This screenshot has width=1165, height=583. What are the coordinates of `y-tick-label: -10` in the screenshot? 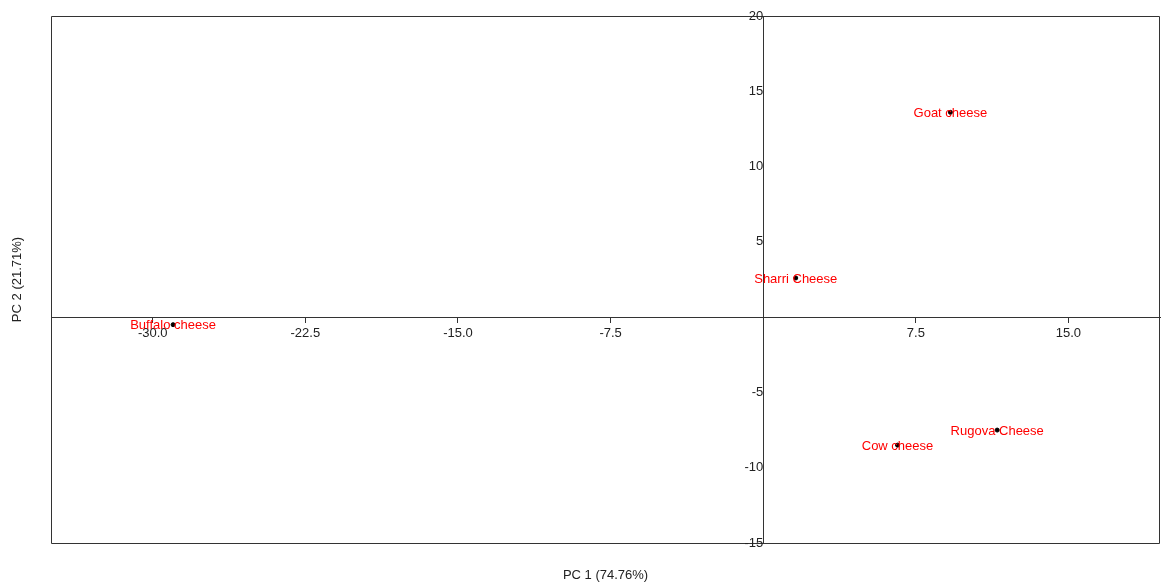 It's located at (754, 467).